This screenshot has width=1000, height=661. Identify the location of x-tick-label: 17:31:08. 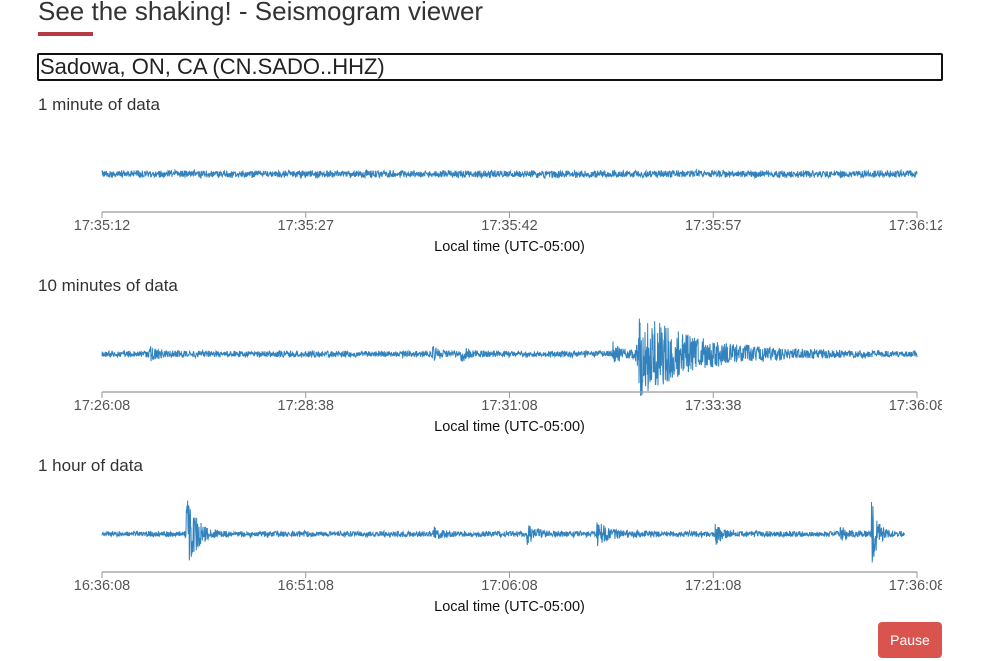
(509, 406).